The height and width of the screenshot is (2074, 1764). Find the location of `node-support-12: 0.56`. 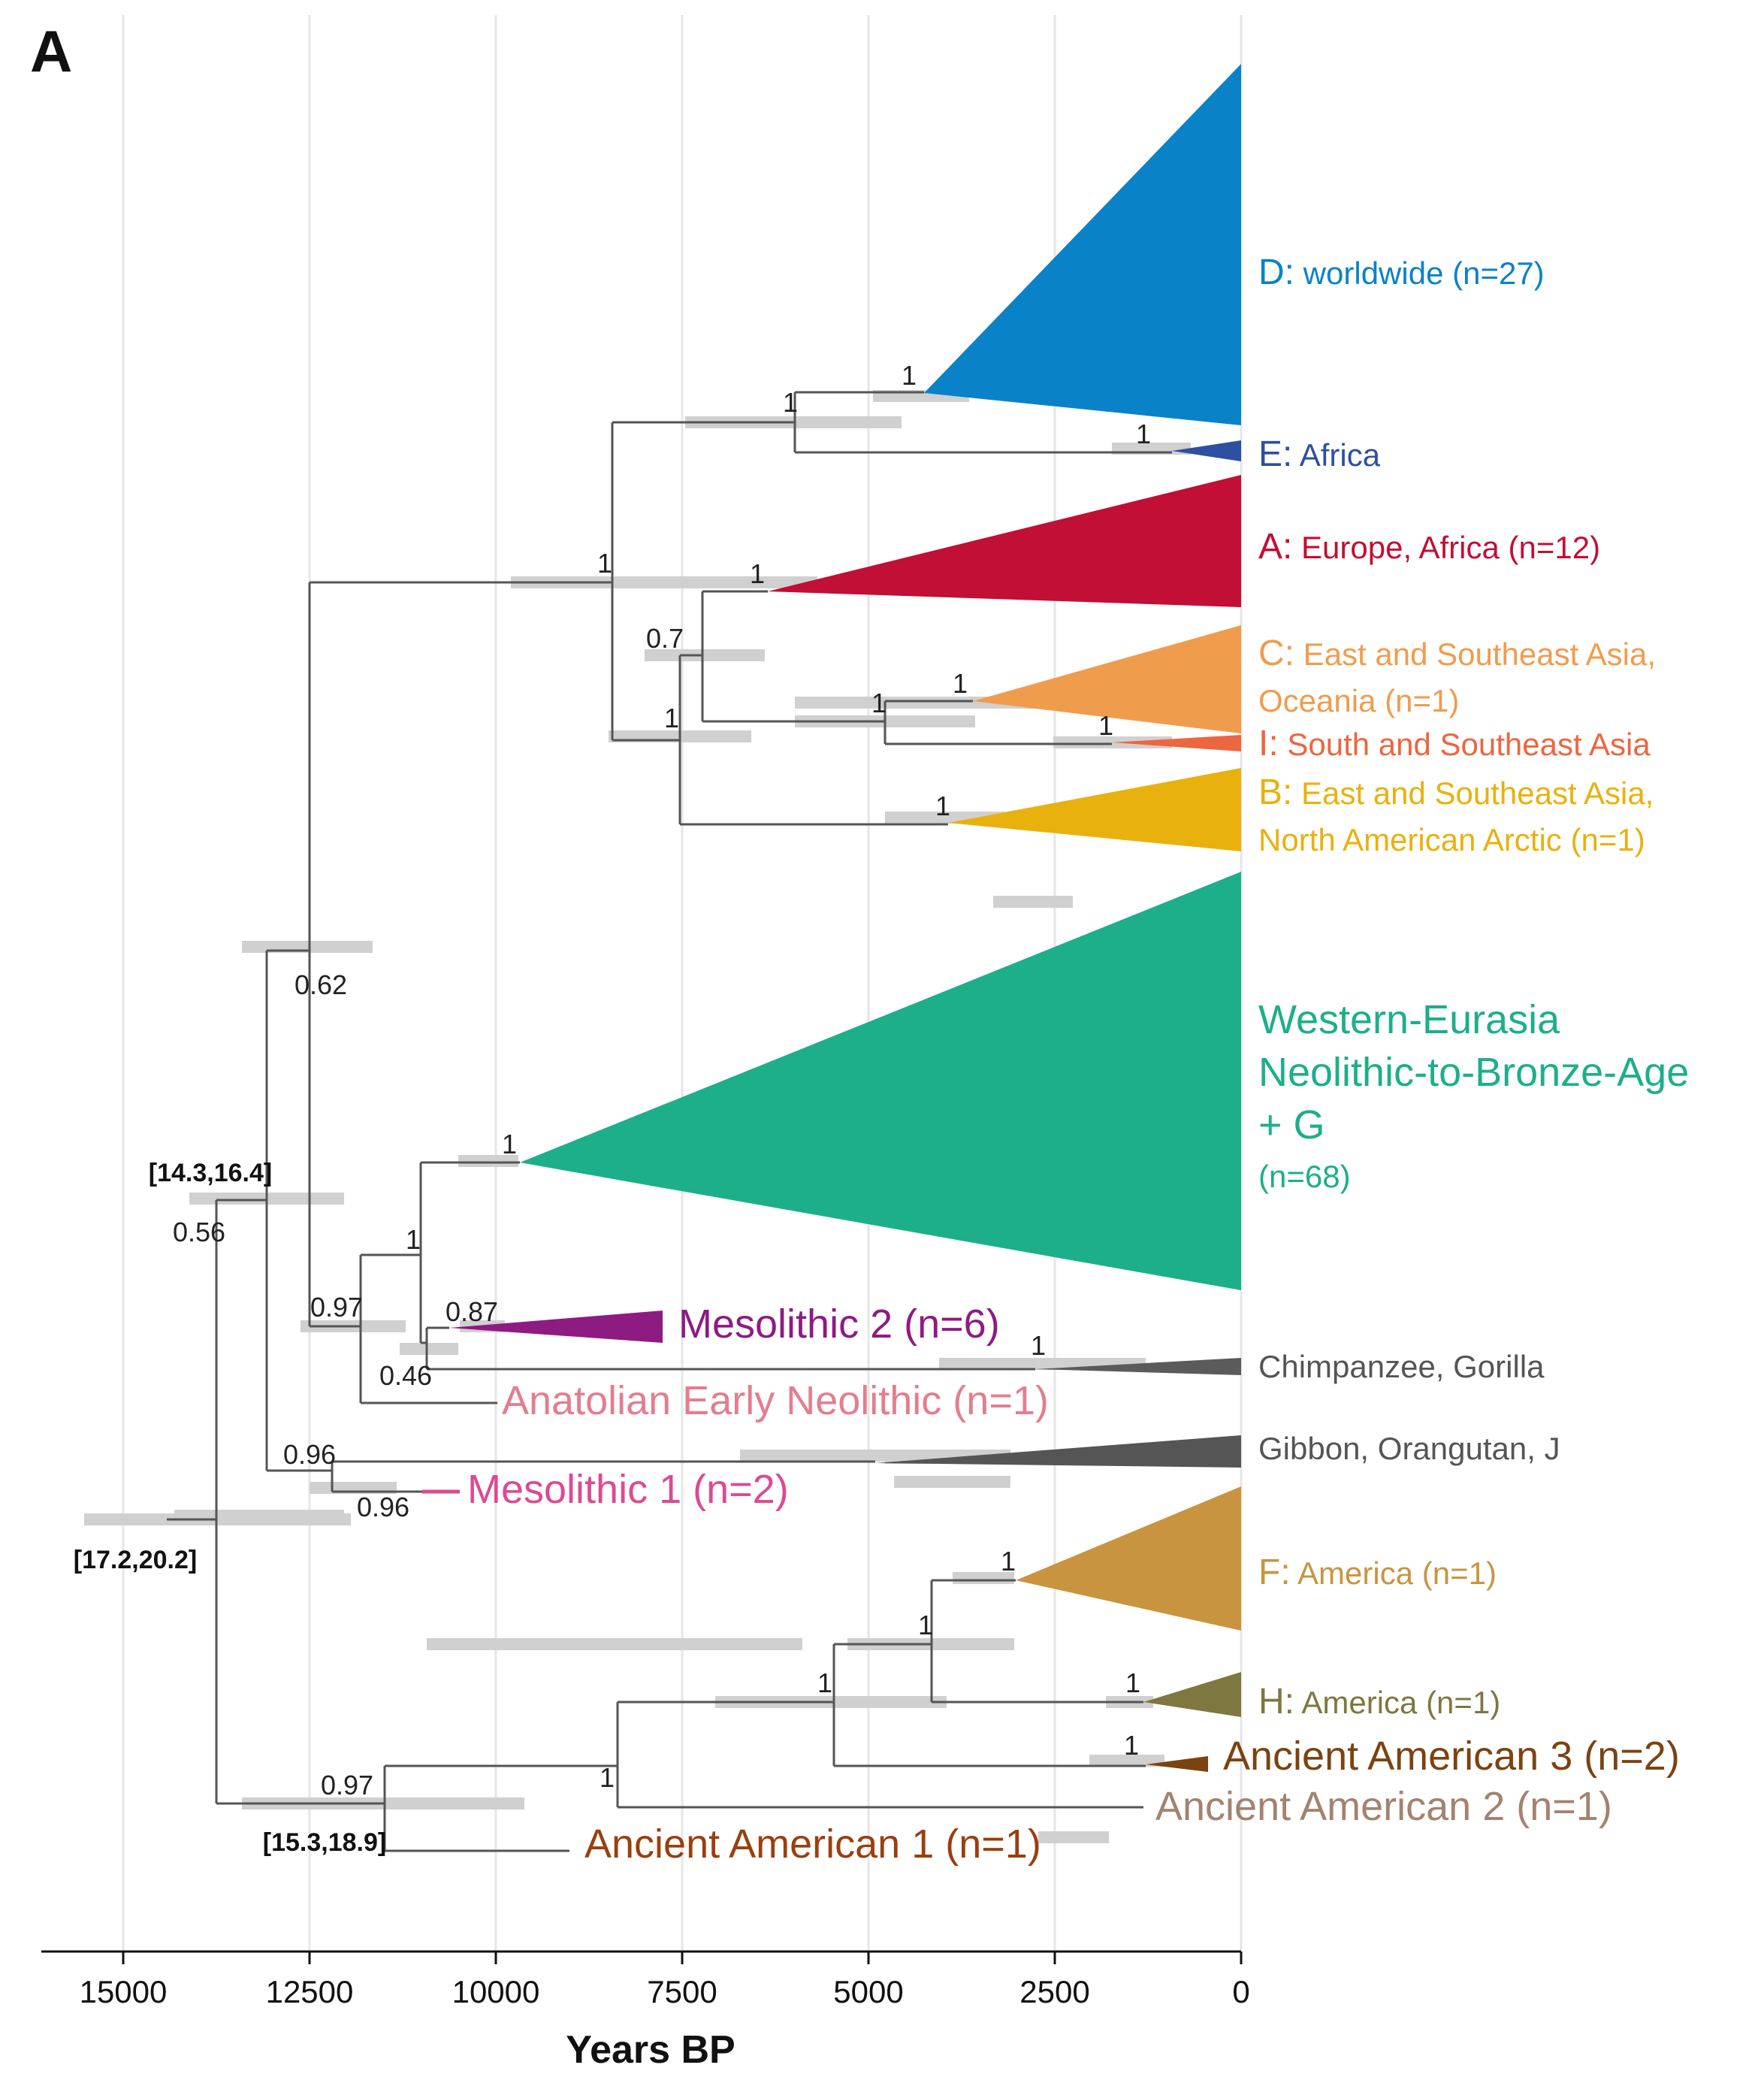

node-support-12: 0.56 is located at coordinates (199, 1232).